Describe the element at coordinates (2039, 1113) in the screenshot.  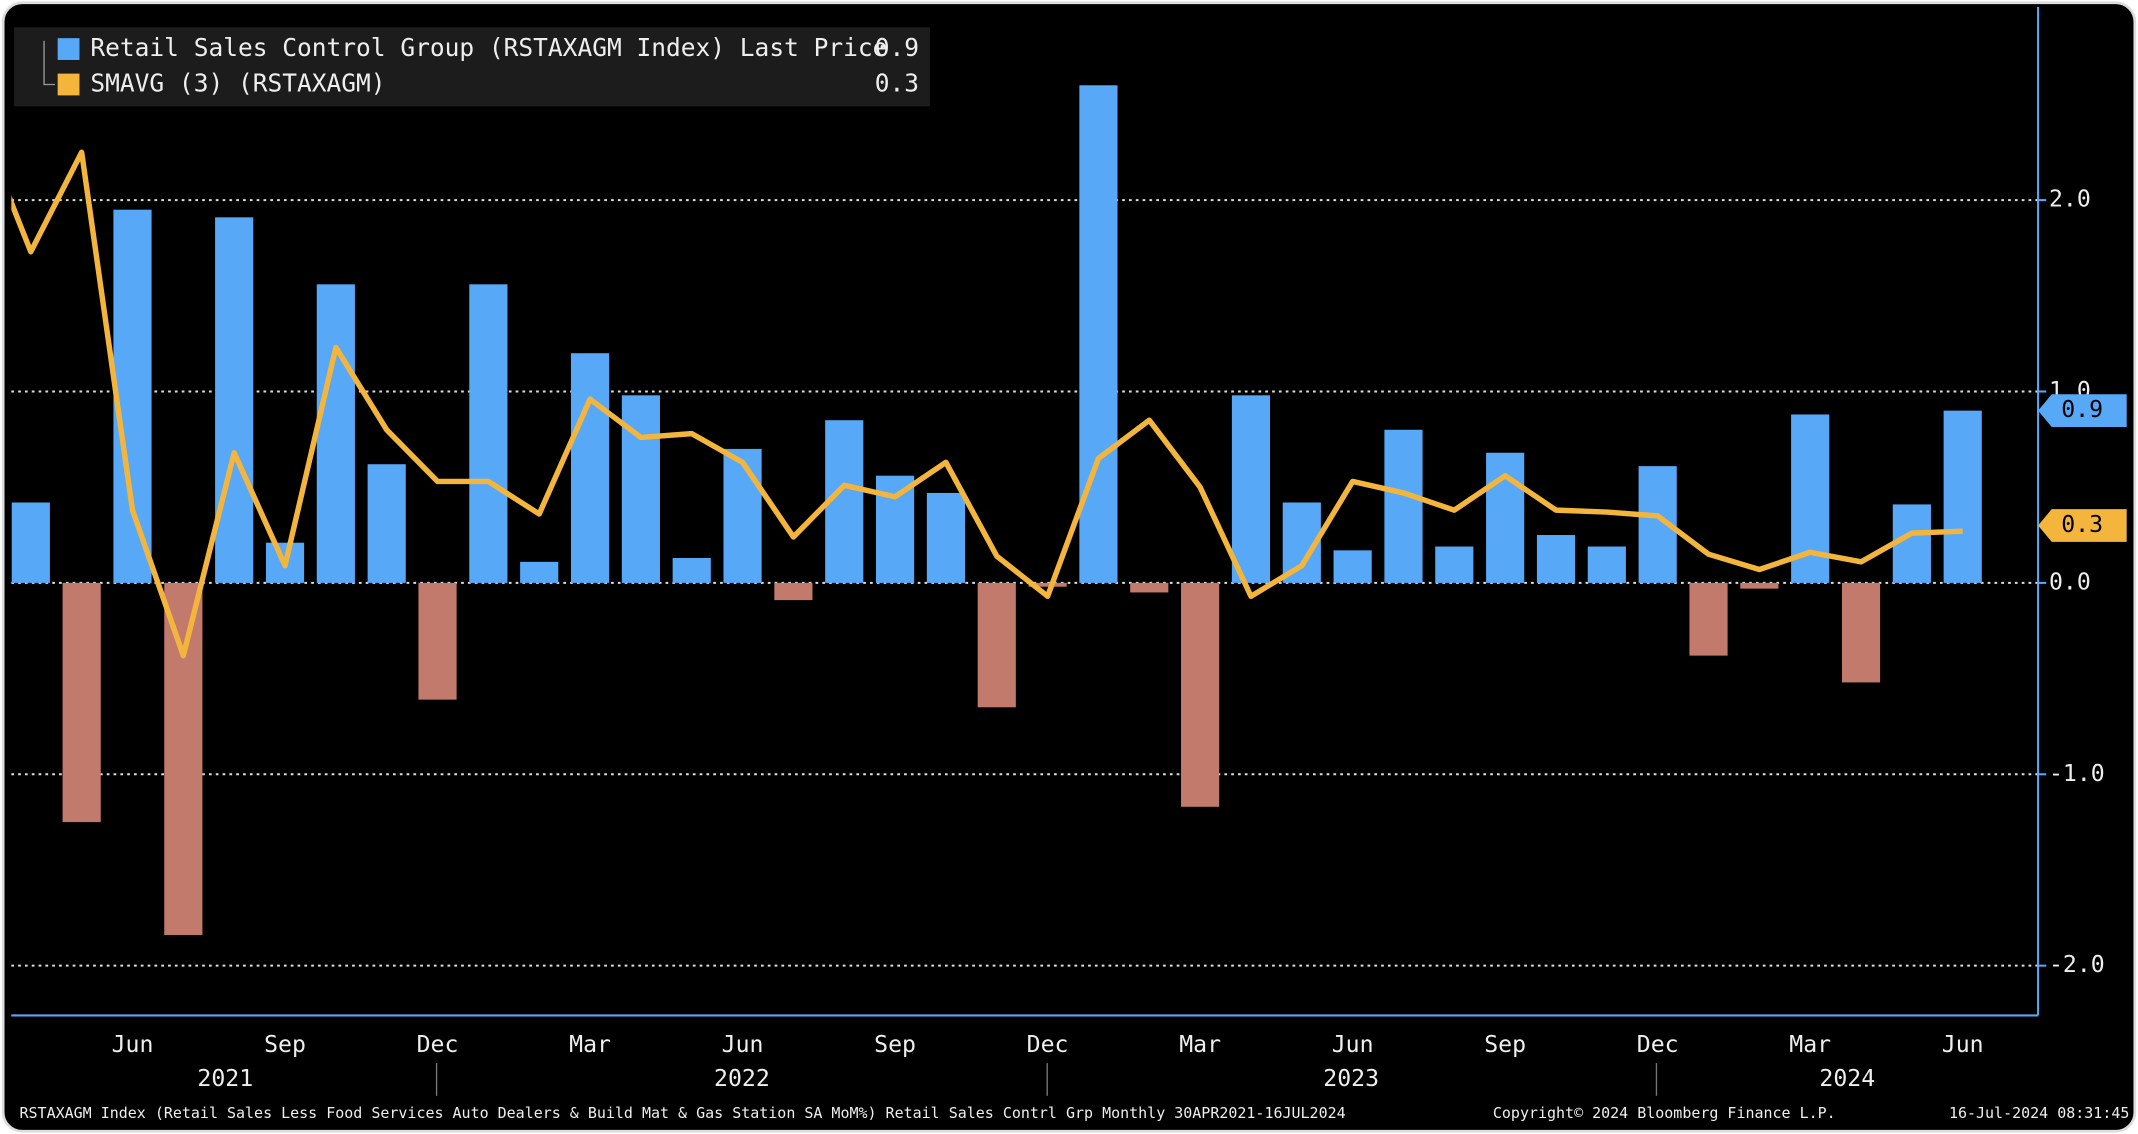
I see `timestamp: 16-Jul-2024 08:31:45` at that location.